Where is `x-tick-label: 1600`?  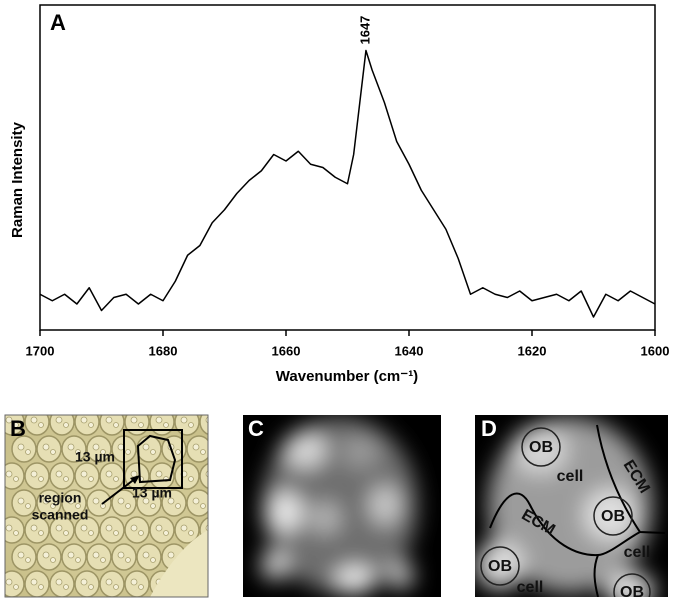
x-tick-label: 1600 is located at coordinates (655, 350).